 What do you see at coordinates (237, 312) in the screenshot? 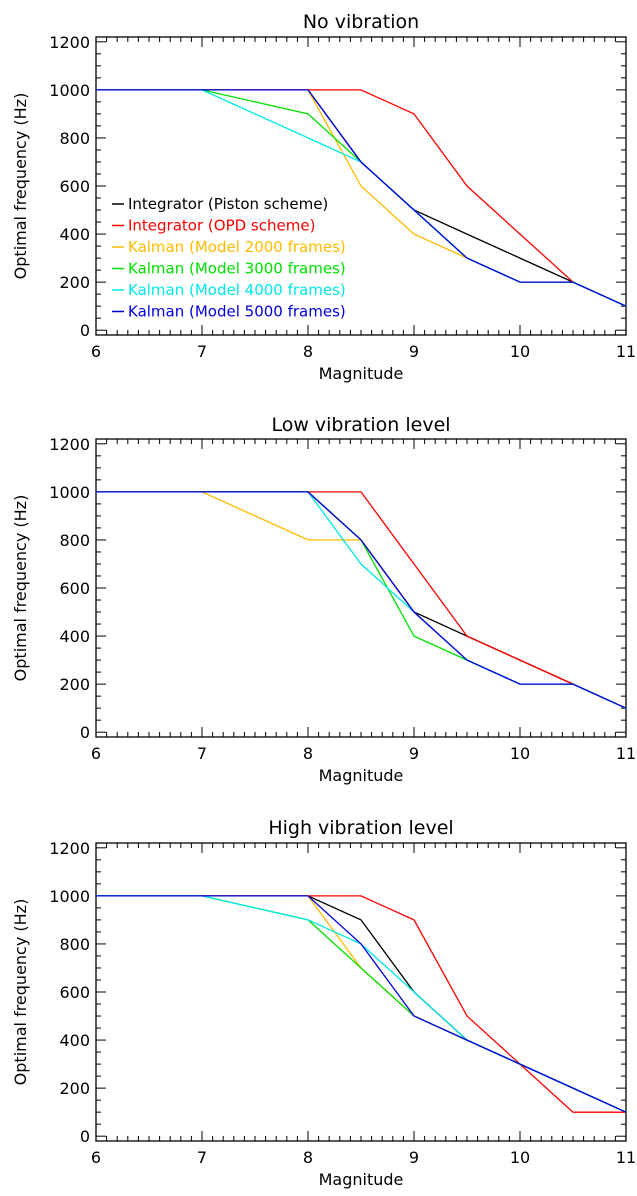
I see `legend-entry-kalman-model-5000-frames: Kalman (Model 5000 frames)` at bounding box center [237, 312].